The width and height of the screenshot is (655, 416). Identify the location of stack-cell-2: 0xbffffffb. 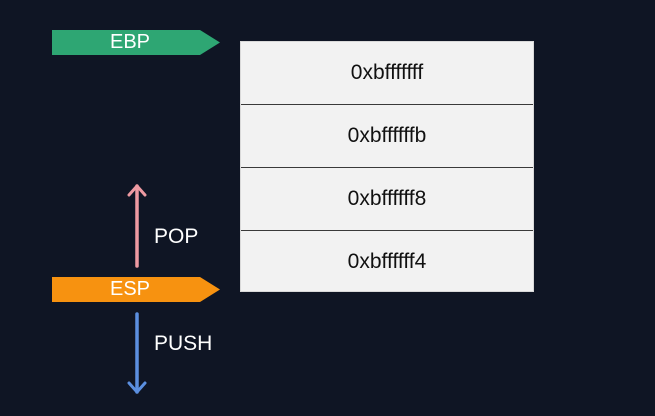
(387, 135).